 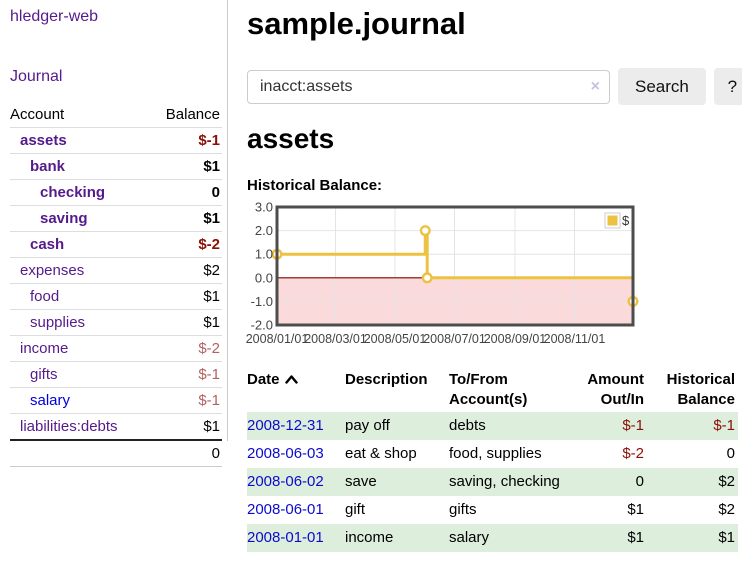 I want to click on y-axis-tick-label: -2.0, so click(x=262, y=325).